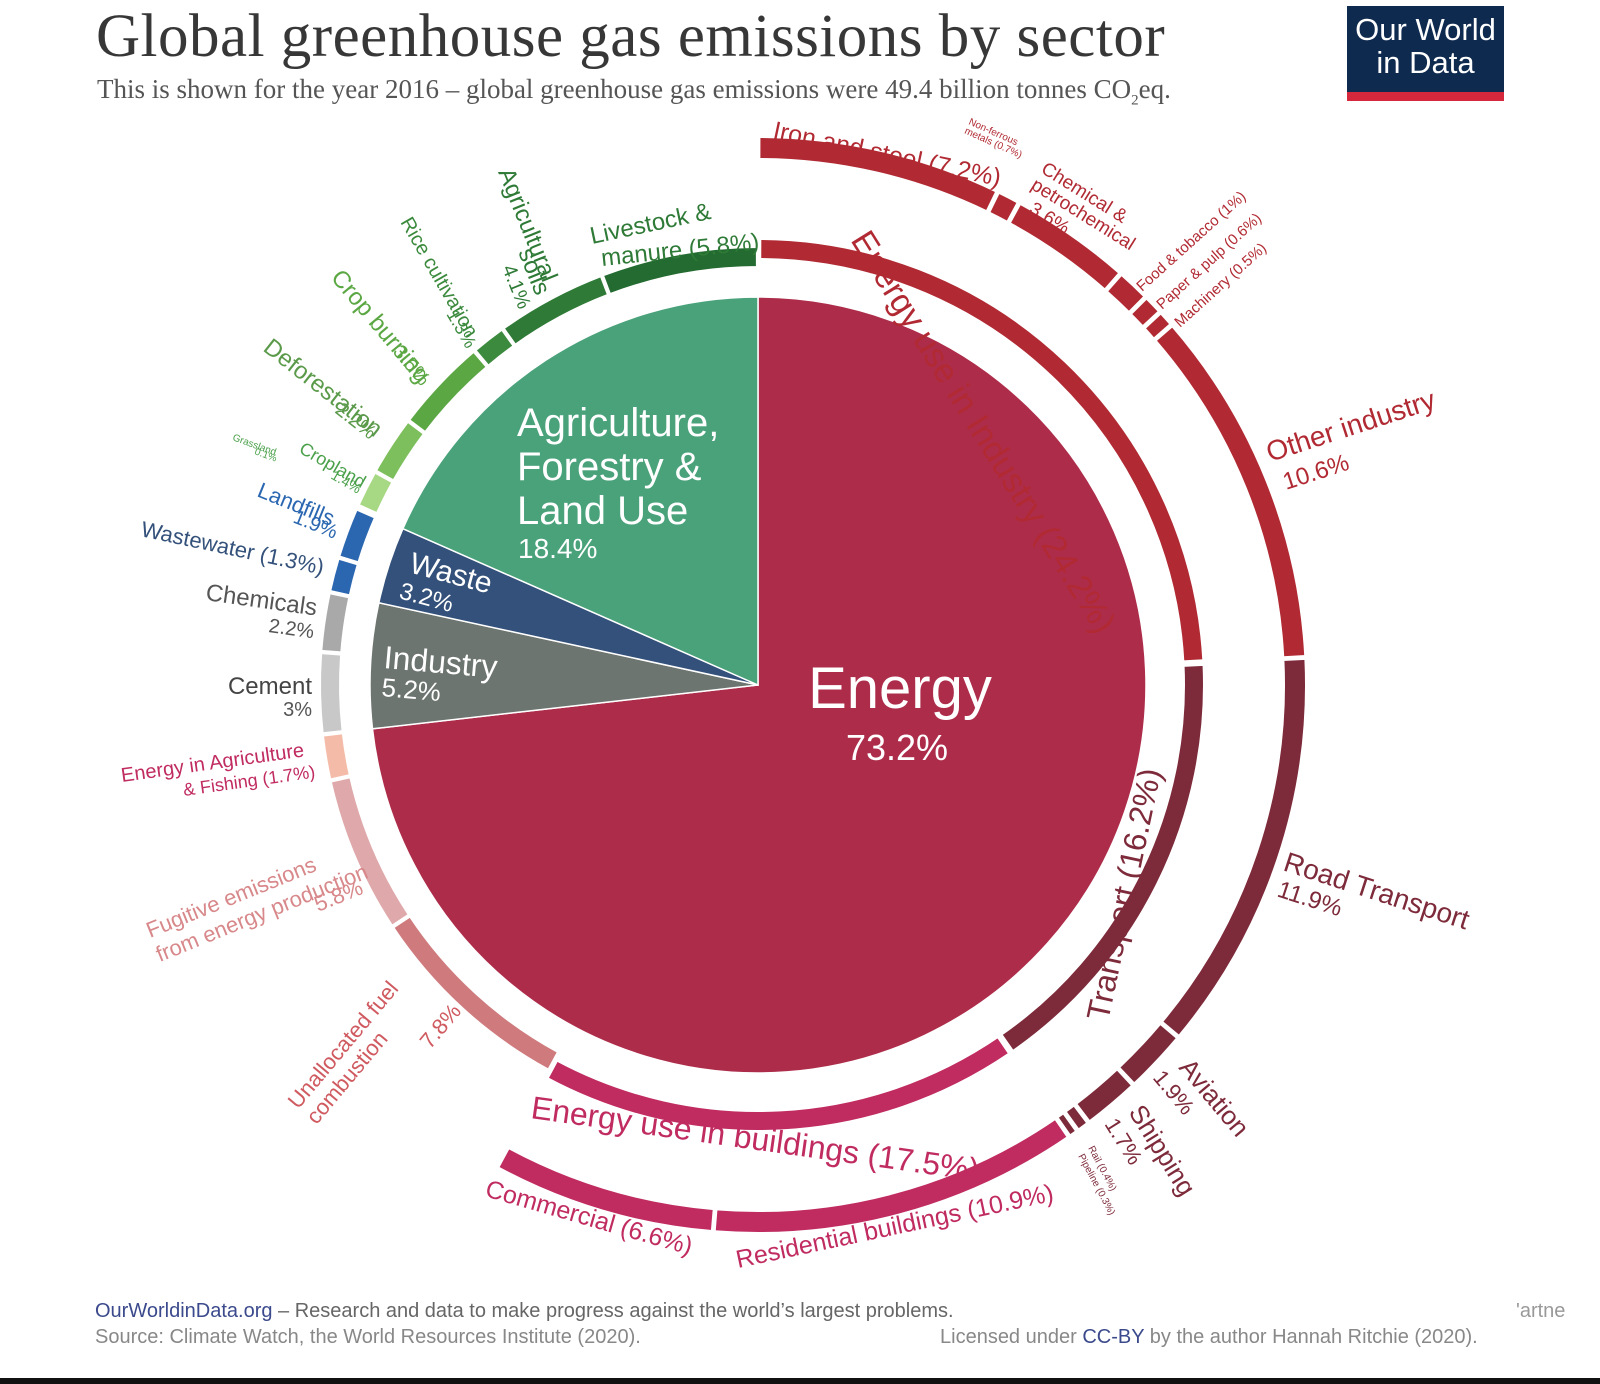 The width and height of the screenshot is (1600, 1384). What do you see at coordinates (1425, 29) in the screenshot?
I see `logo-line-1: Our World` at bounding box center [1425, 29].